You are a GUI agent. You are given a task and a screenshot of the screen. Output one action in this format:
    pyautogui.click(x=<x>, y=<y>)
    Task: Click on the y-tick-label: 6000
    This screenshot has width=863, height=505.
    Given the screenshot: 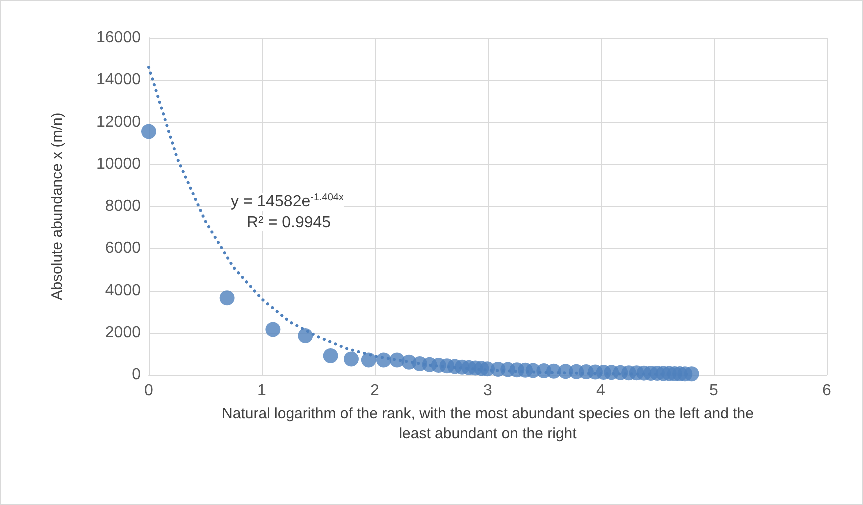 What is the action you would take?
    pyautogui.click(x=123, y=249)
    